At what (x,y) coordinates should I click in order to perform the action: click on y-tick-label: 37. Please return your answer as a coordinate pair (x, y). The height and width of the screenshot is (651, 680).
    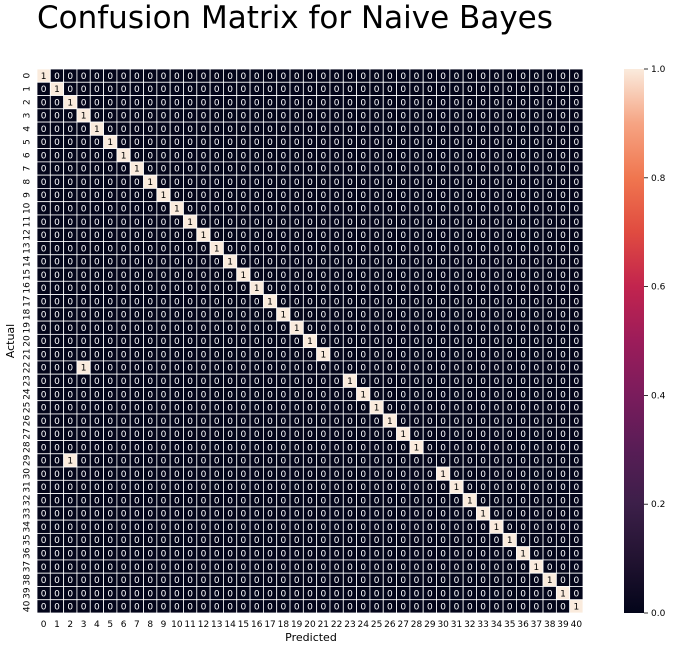
    Looking at the image, I should click on (28, 566).